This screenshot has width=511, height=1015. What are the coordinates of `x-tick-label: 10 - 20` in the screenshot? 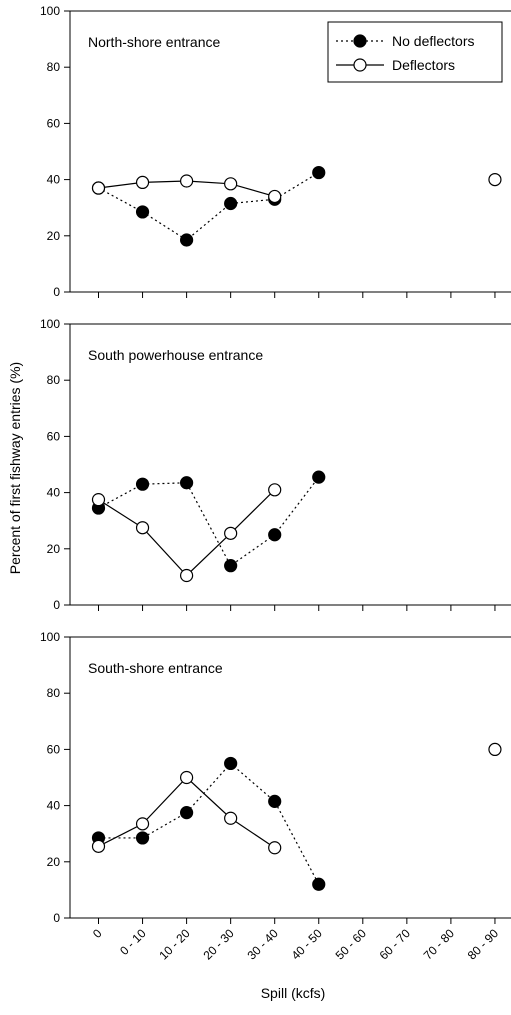 It's located at (174, 944).